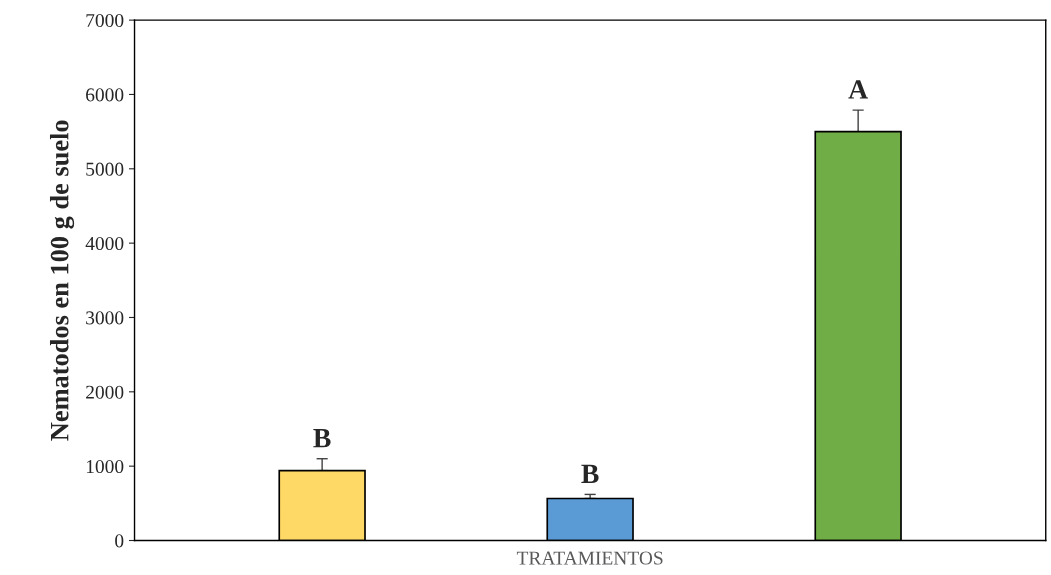  I want to click on x-axis-title: TRATAMIENTOS, so click(589, 558).